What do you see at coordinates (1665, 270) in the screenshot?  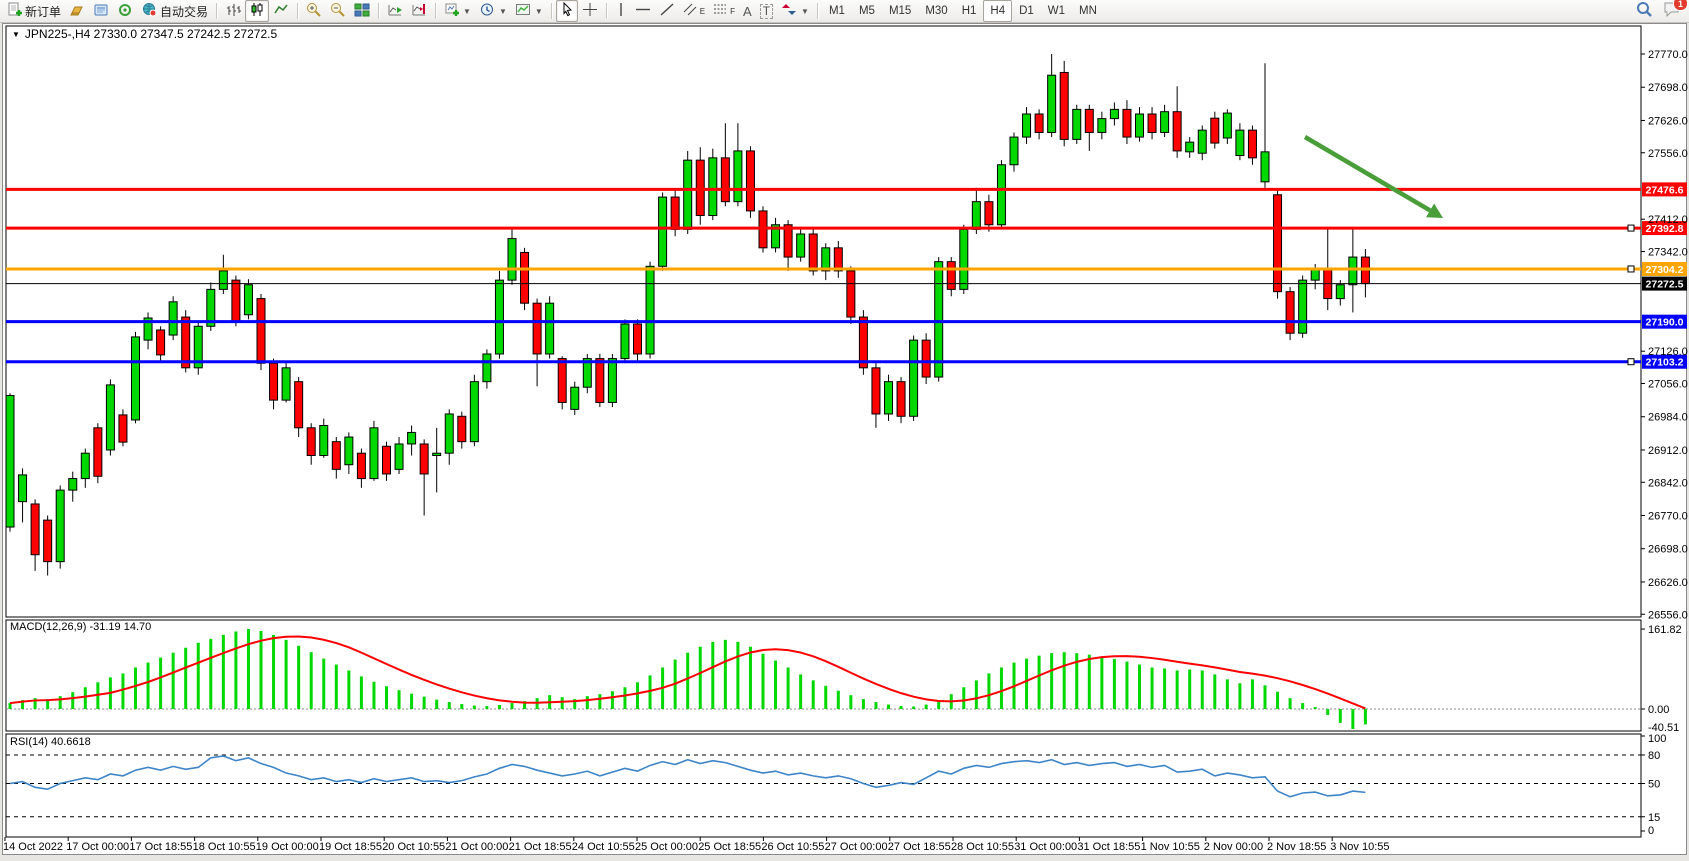 I see `svg-text: 27304.2` at bounding box center [1665, 270].